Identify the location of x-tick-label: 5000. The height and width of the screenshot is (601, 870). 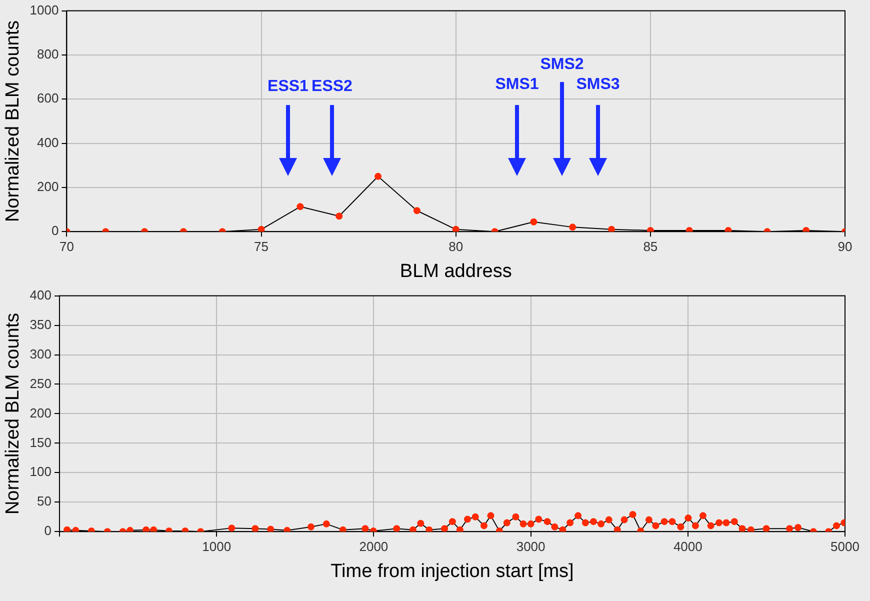
(845, 546).